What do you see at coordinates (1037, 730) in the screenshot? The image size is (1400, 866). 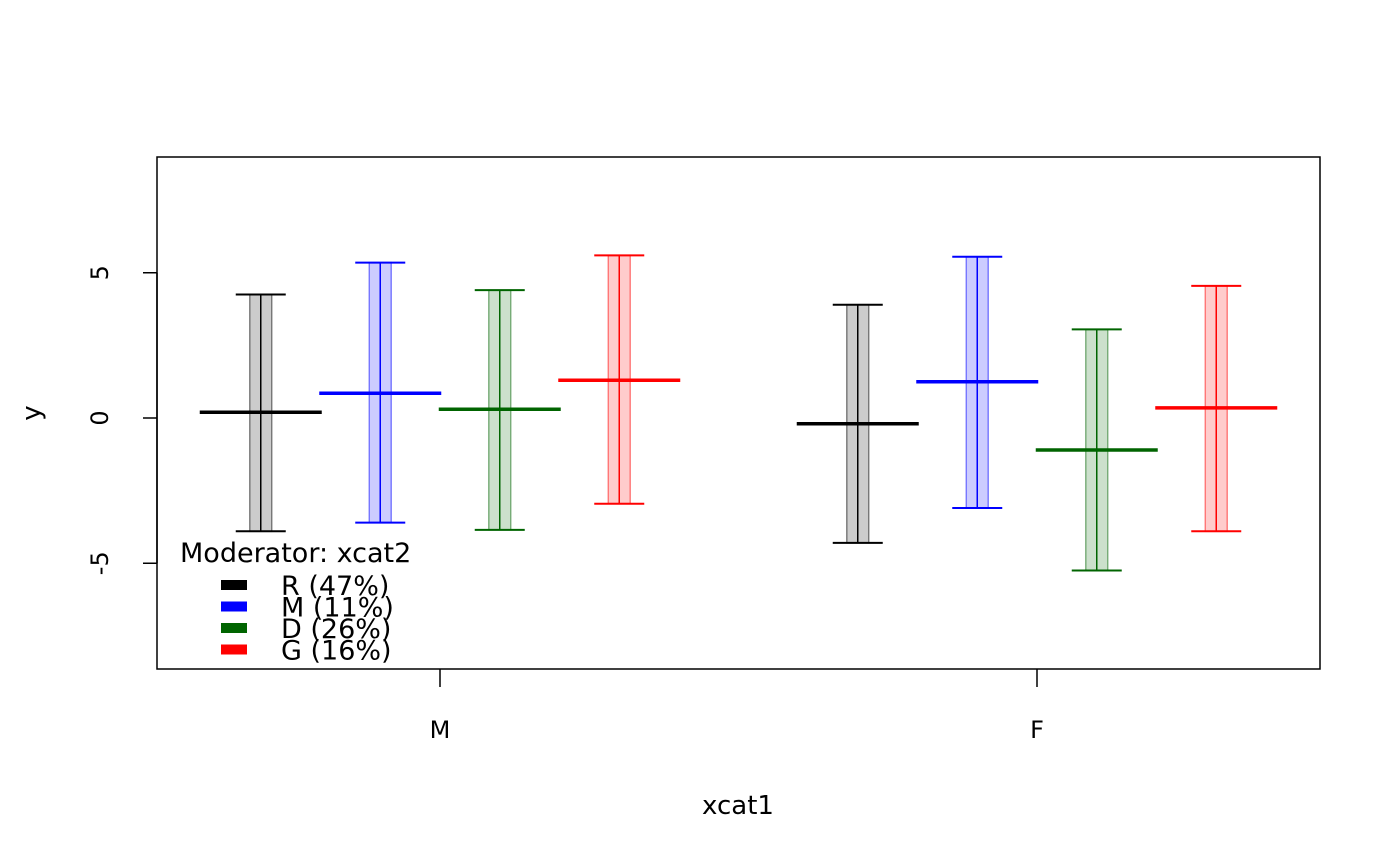 I see `x-tick-label: F` at bounding box center [1037, 730].